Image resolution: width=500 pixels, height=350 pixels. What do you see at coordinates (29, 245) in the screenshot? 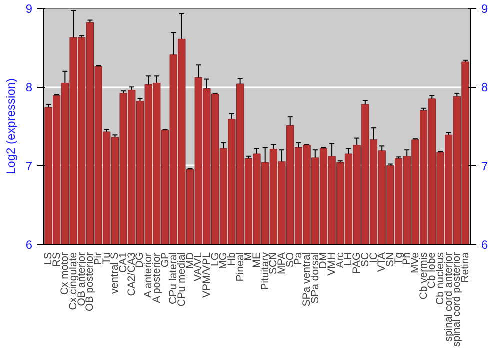
I see `y-tick-label: 6` at bounding box center [29, 245].